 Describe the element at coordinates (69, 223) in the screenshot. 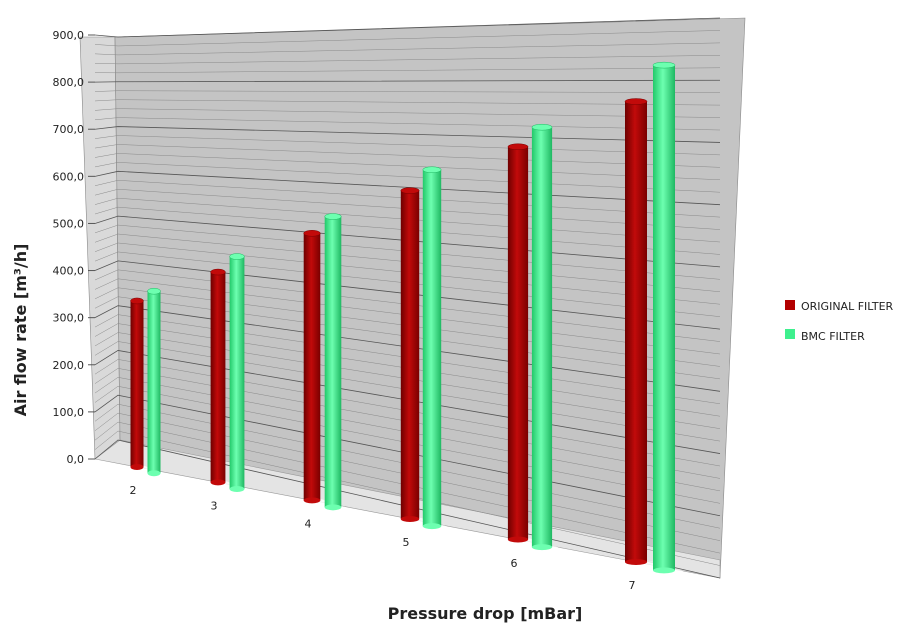

I see `y-tick-label: 500,0` at that location.